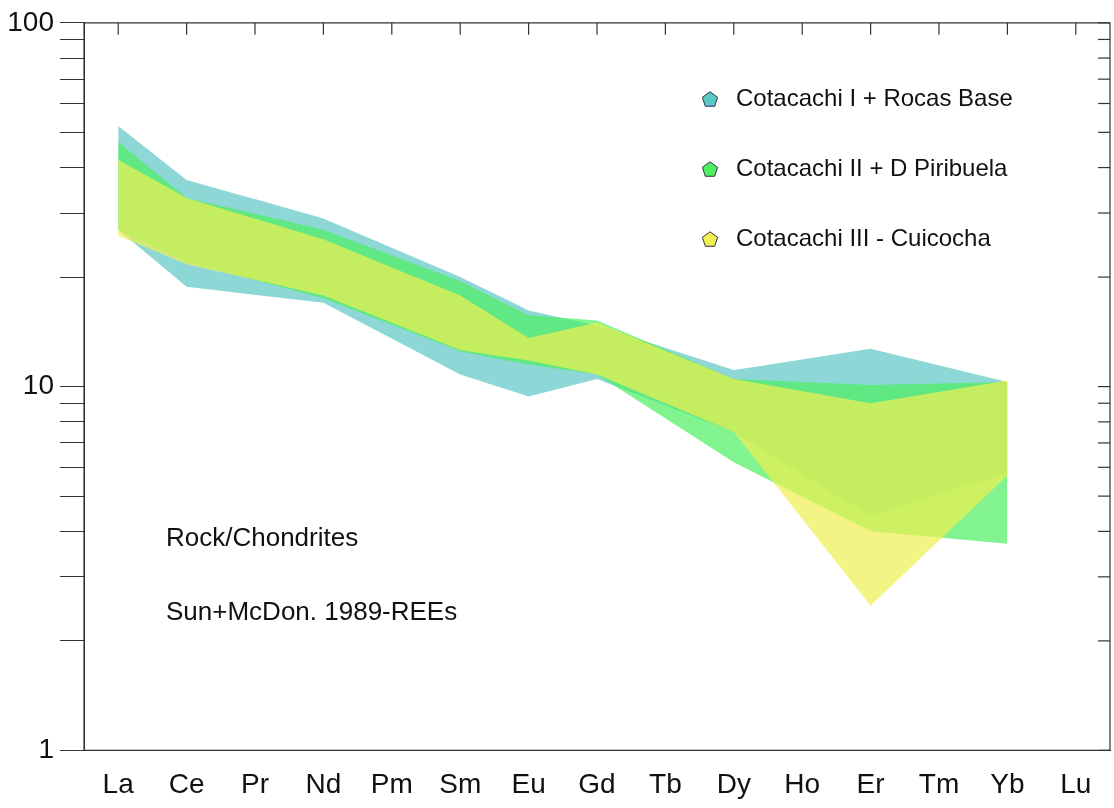 Image resolution: width=1114 pixels, height=808 pixels. I want to click on x-tick-label: Tb, so click(665, 783).